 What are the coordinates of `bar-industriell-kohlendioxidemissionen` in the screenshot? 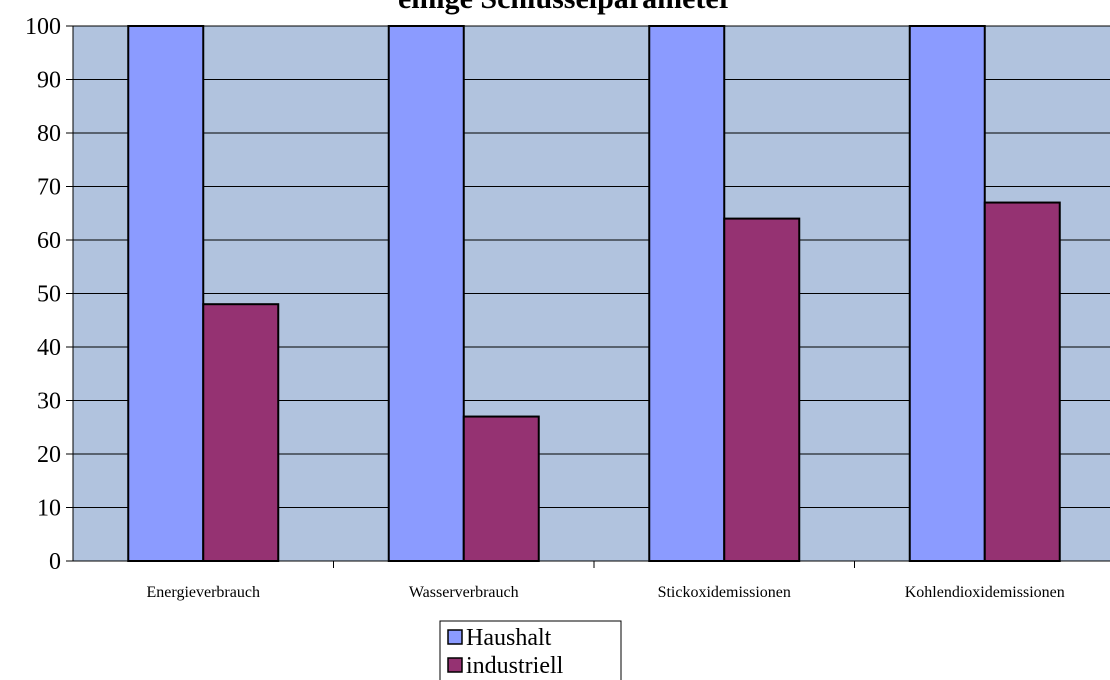 It's located at (1022, 382).